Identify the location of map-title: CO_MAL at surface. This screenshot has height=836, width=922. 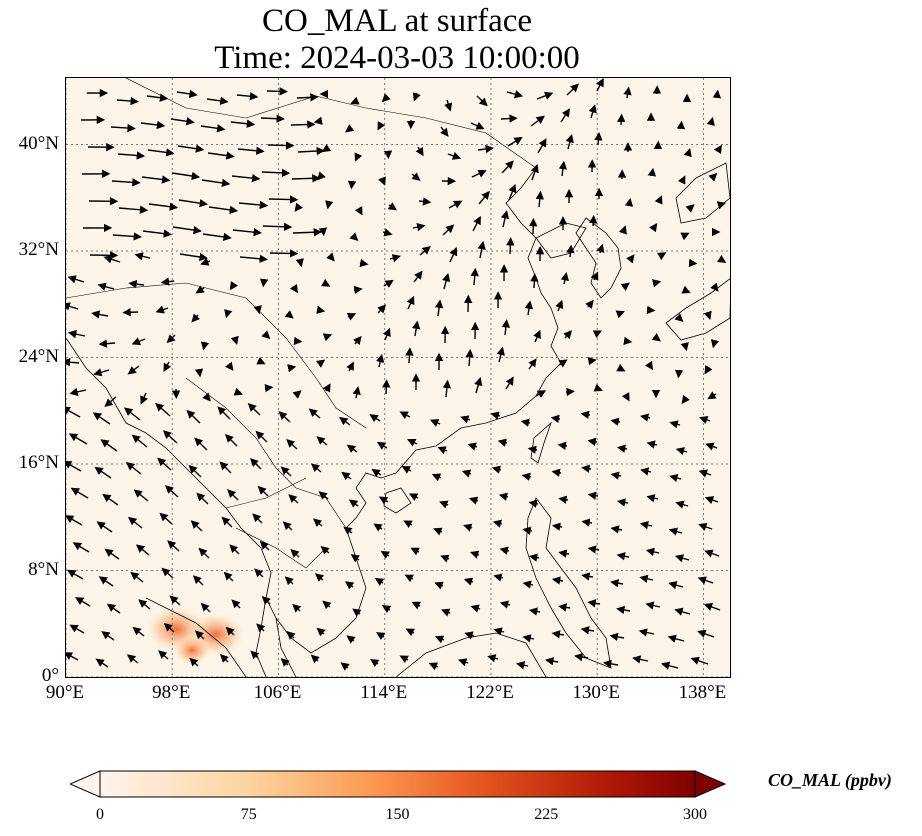
(397, 21).